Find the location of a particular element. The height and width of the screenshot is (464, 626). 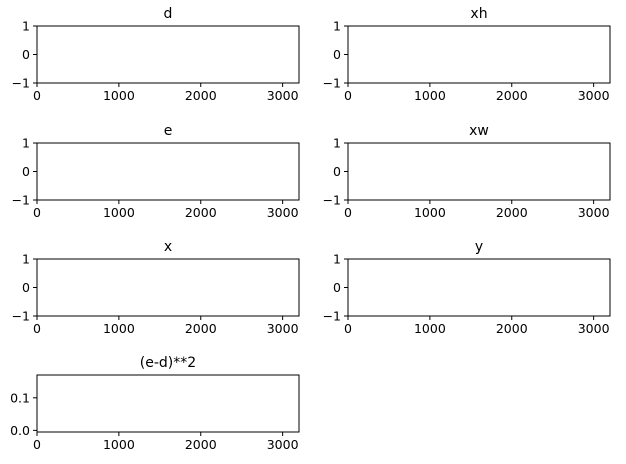

subplot-err: 0 1000 2000 3000 0.0 0.1 (e-d)**2 is located at coordinates (155, 403).